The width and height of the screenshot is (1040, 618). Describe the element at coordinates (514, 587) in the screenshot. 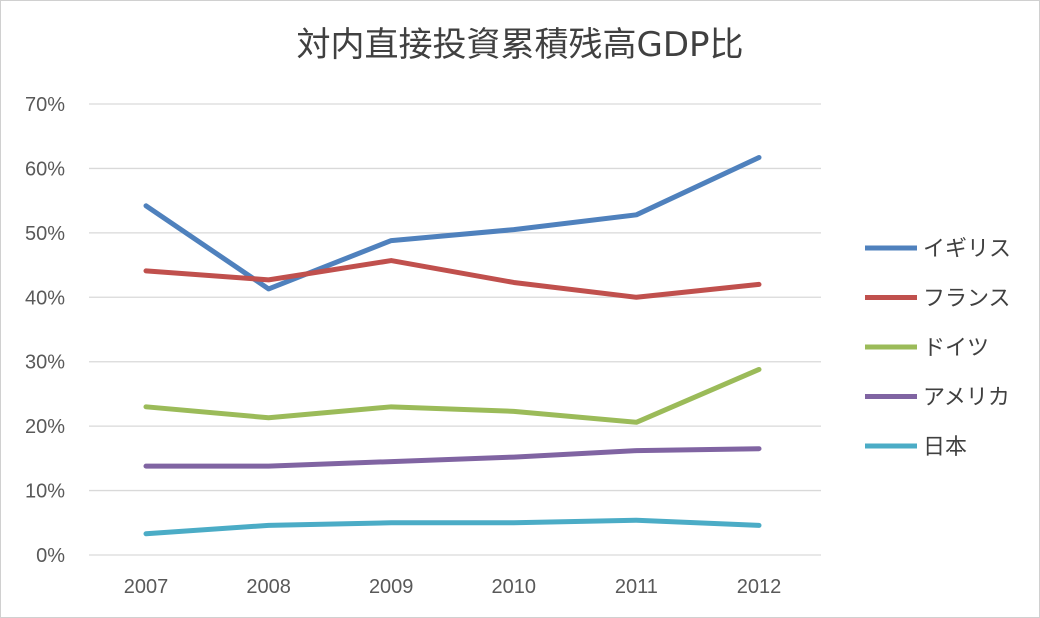

I see `x-tick-label: 2010` at that location.